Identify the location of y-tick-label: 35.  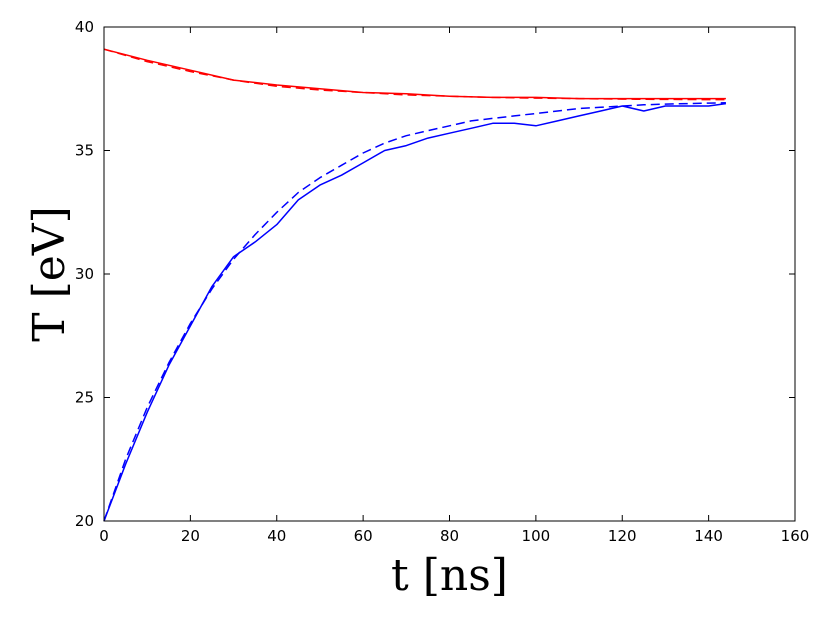
(84, 151).